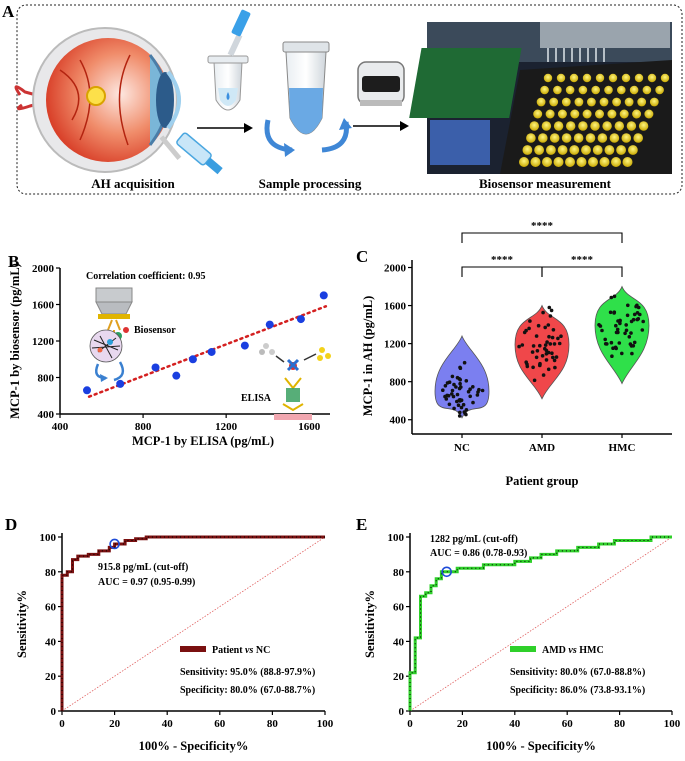 The width and height of the screenshot is (685, 761). What do you see at coordinates (248, 128) in the screenshot?
I see `arrow-1-head` at bounding box center [248, 128].